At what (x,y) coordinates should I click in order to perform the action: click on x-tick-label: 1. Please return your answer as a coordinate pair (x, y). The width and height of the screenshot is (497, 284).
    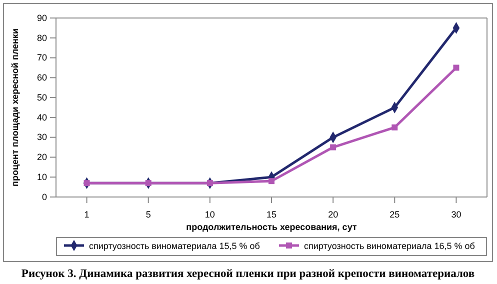
    Looking at the image, I should click on (87, 215).